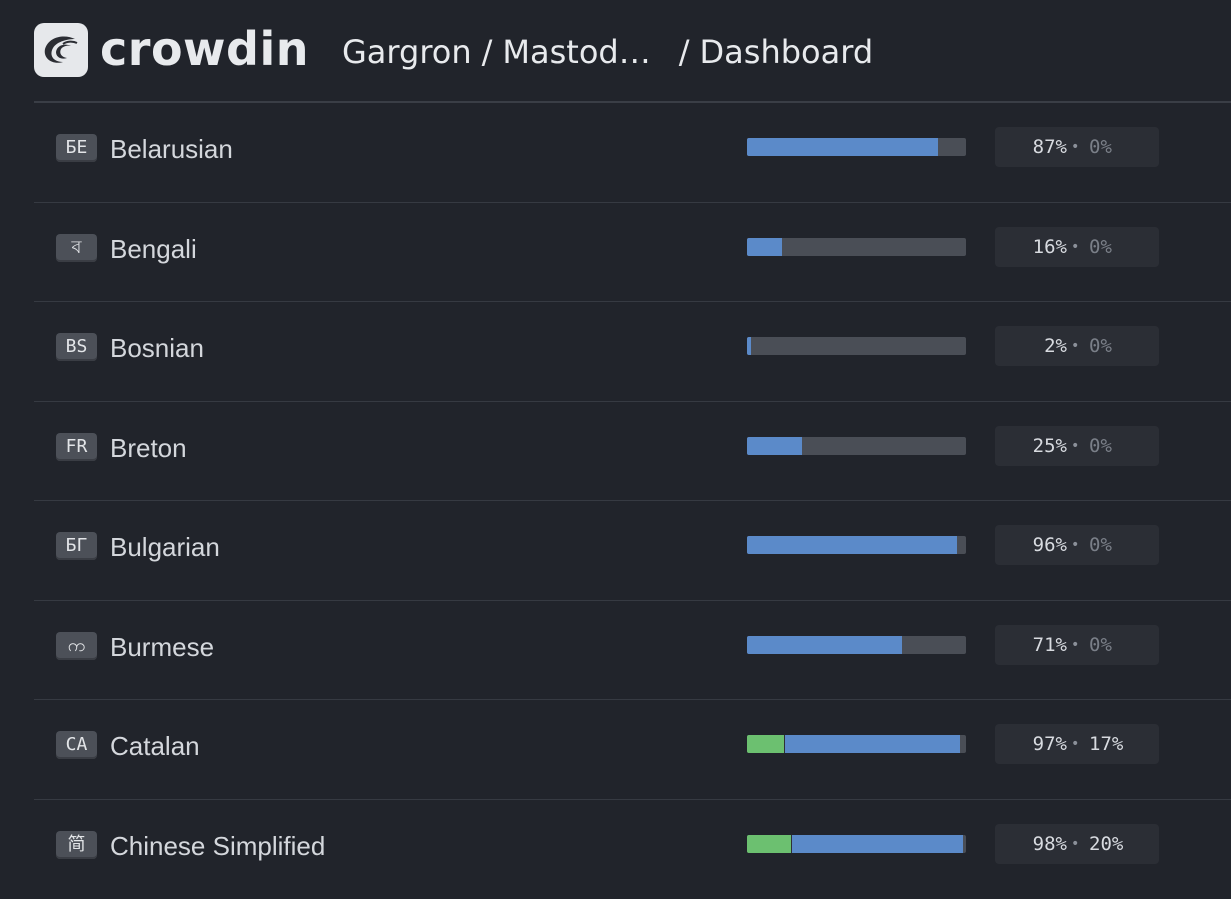 Image resolution: width=1231 pixels, height=899 pixels. Describe the element at coordinates (1106, 744) in the screenshot. I see `approved-percent: 17%` at that location.